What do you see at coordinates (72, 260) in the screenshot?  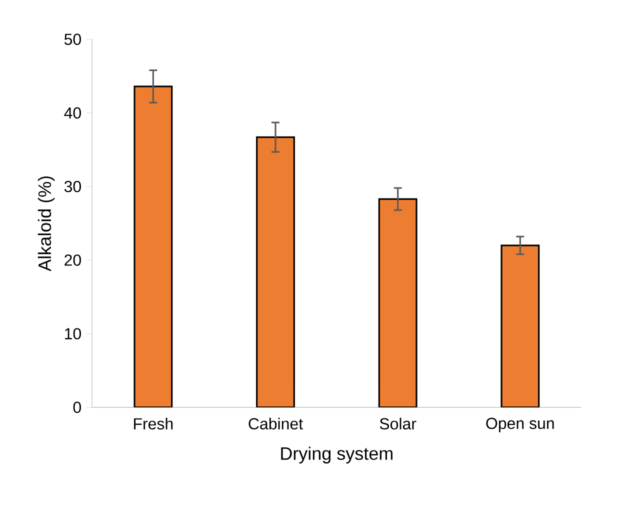 I see `y-tick-label: 20` at bounding box center [72, 260].